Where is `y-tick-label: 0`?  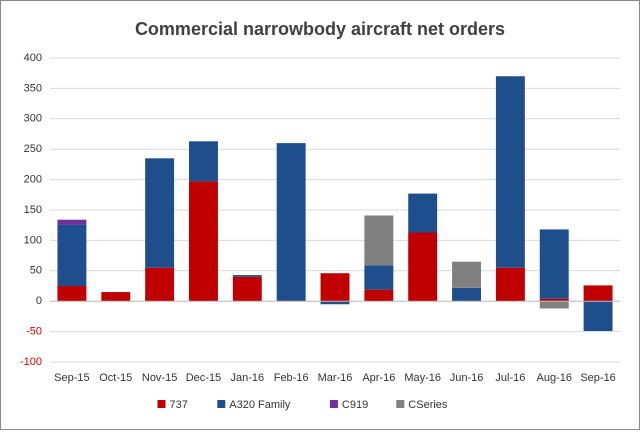
y-tick-label: 0 is located at coordinates (39, 301).